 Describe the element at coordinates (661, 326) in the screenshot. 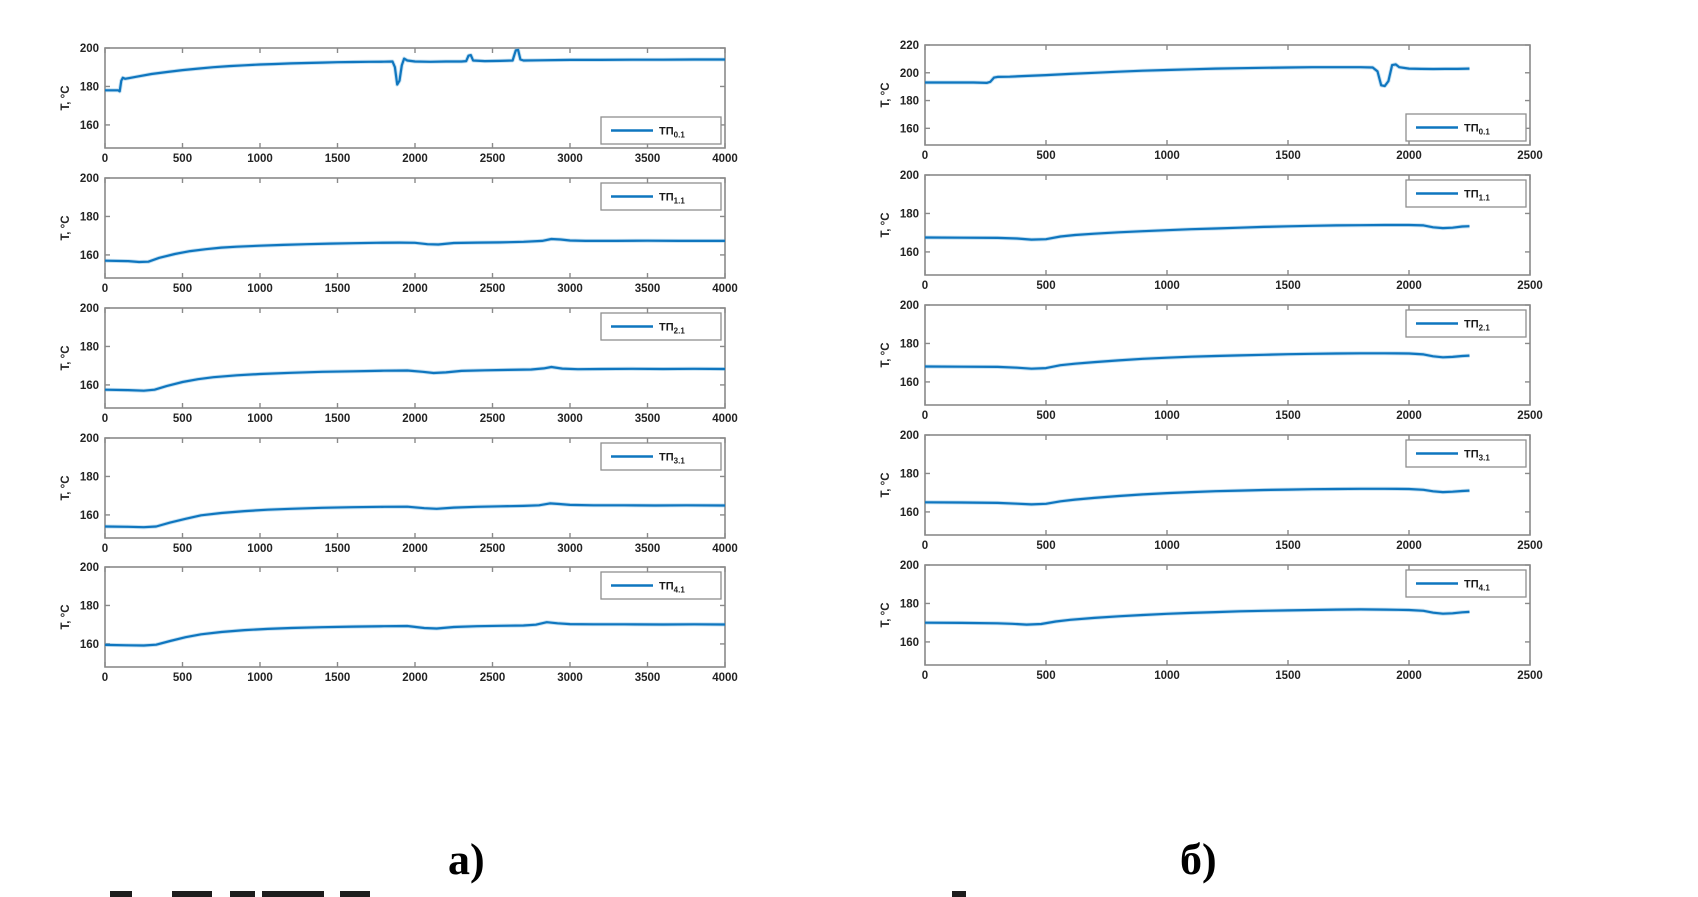

I see `legend: ТП2.1` at that location.